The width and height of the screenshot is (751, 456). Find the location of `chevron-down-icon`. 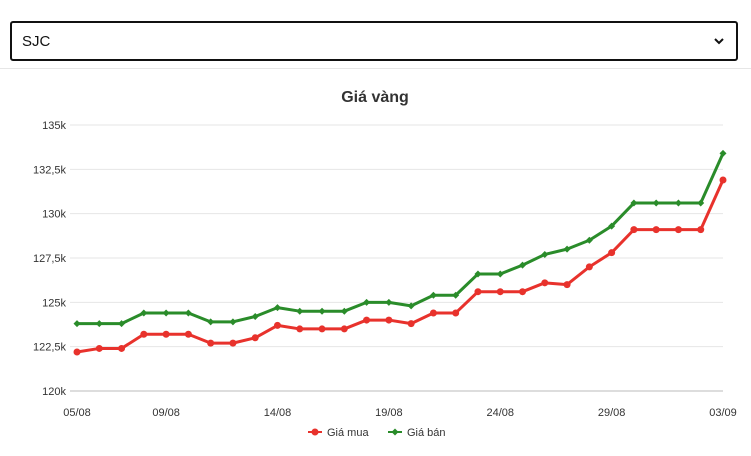

chevron-down-icon is located at coordinates (719, 41).